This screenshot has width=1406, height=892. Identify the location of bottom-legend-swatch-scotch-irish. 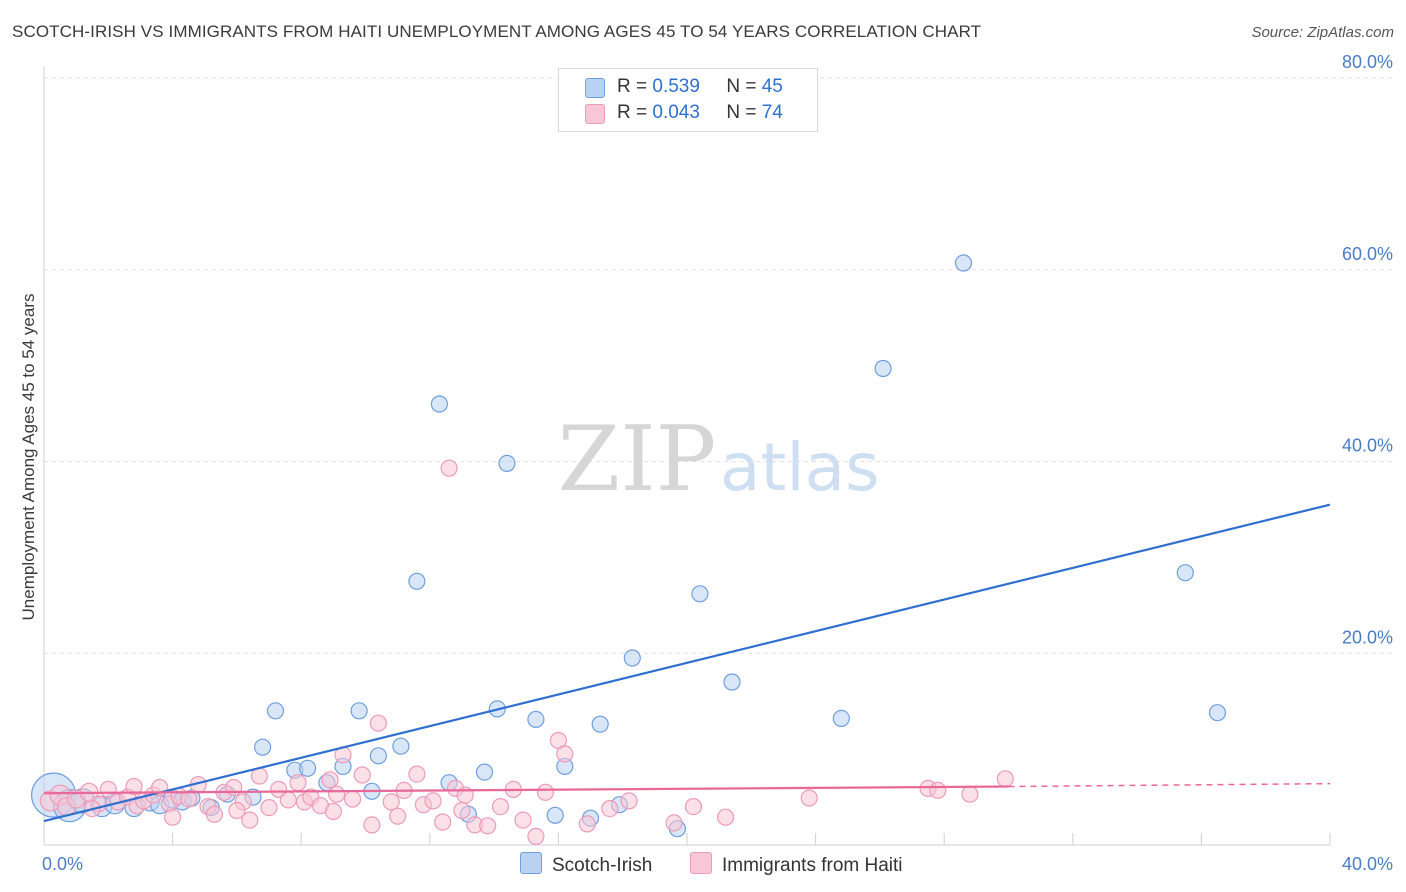
(531, 863).